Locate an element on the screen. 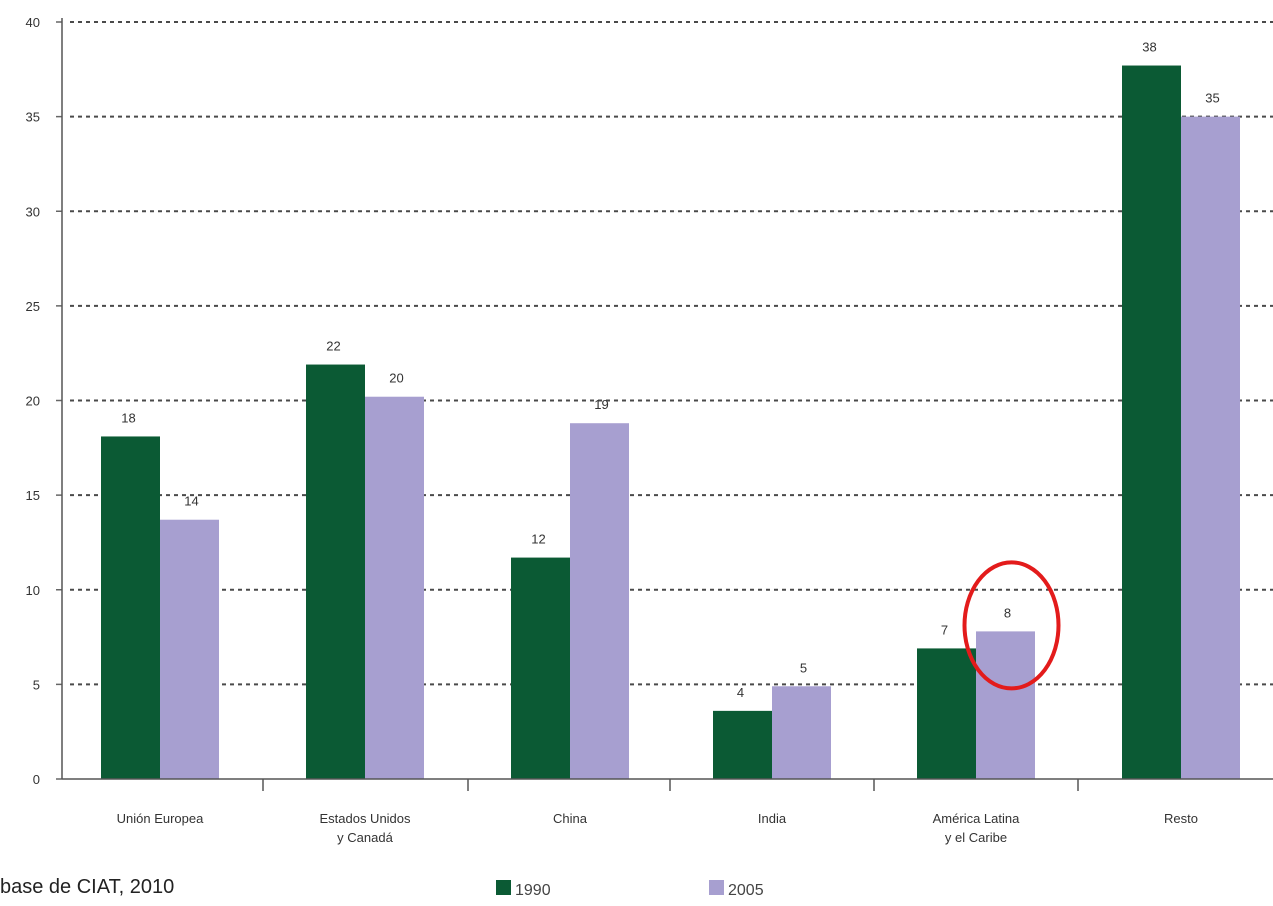 The image size is (1273, 906). data-label: 5 is located at coordinates (803, 667).